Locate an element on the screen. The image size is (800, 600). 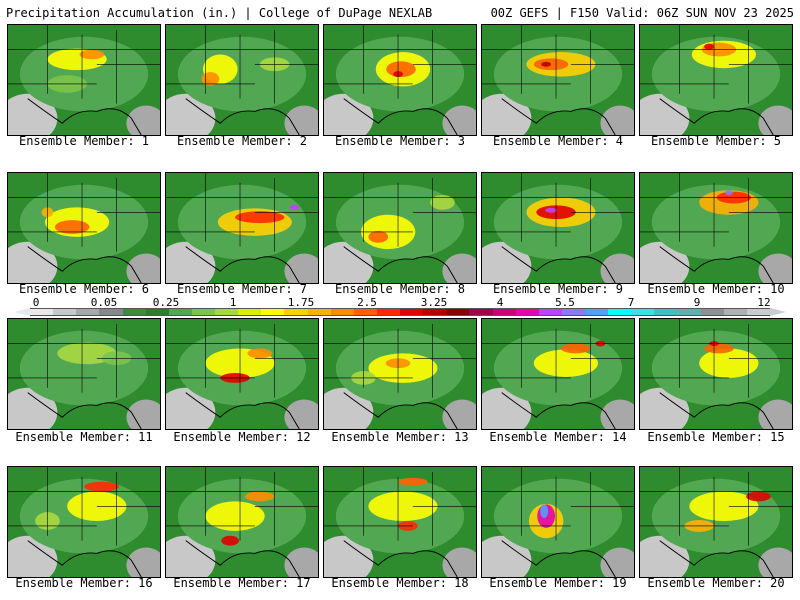
colorbar-tick-11: 12 is located at coordinates (764, 302).